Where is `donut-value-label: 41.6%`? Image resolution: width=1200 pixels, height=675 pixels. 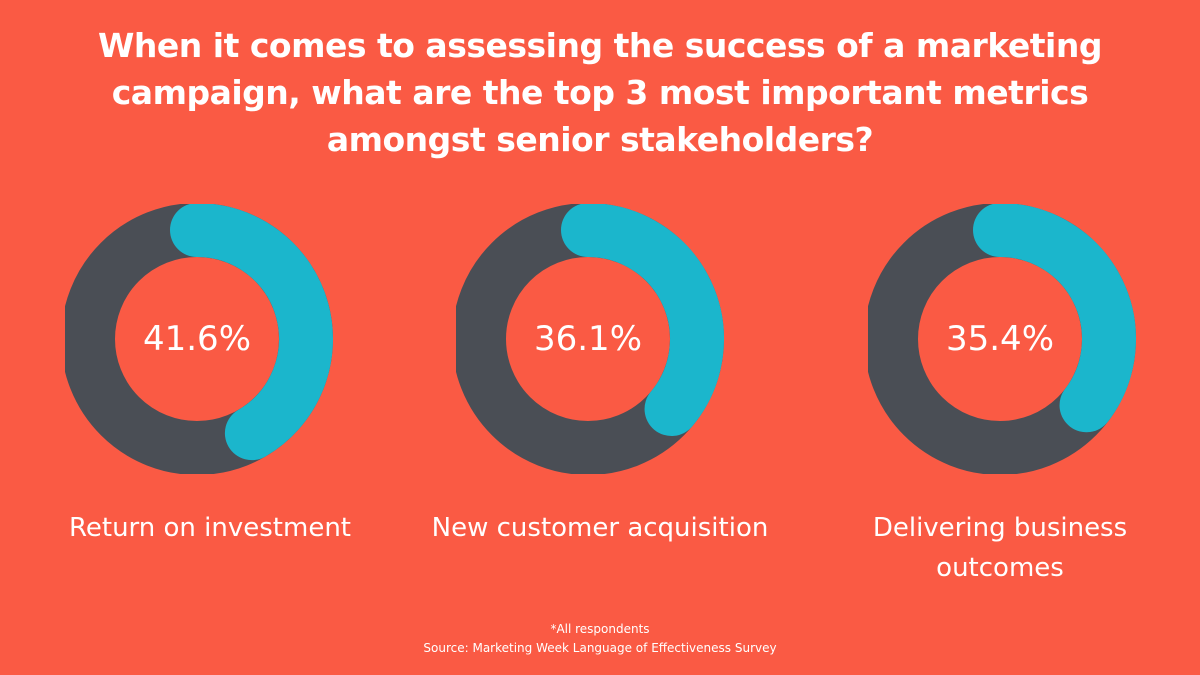
donut-value-label: 41.6% is located at coordinates (197, 339).